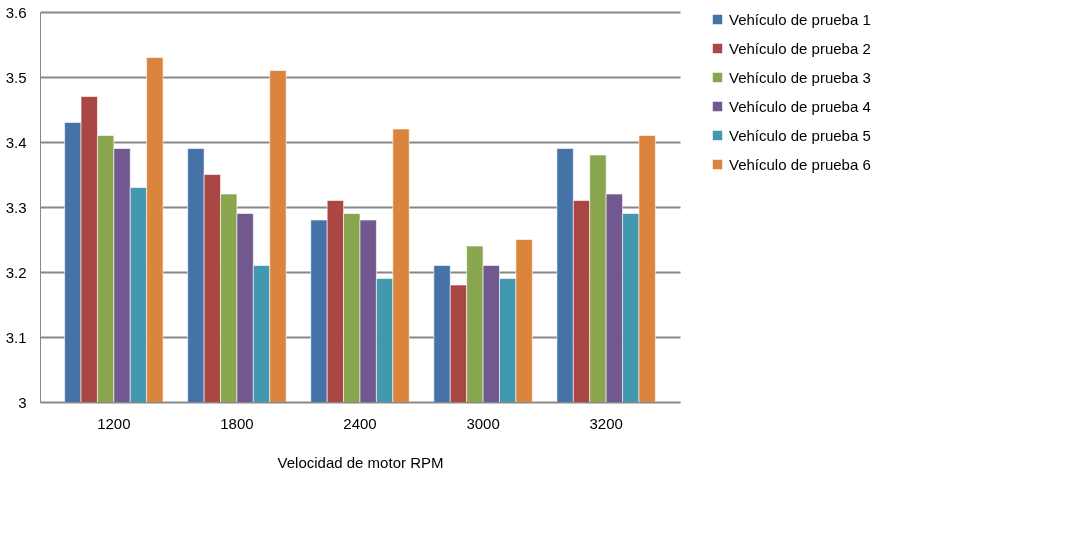  I want to click on y-tick-label: 3.5, so click(16, 77).